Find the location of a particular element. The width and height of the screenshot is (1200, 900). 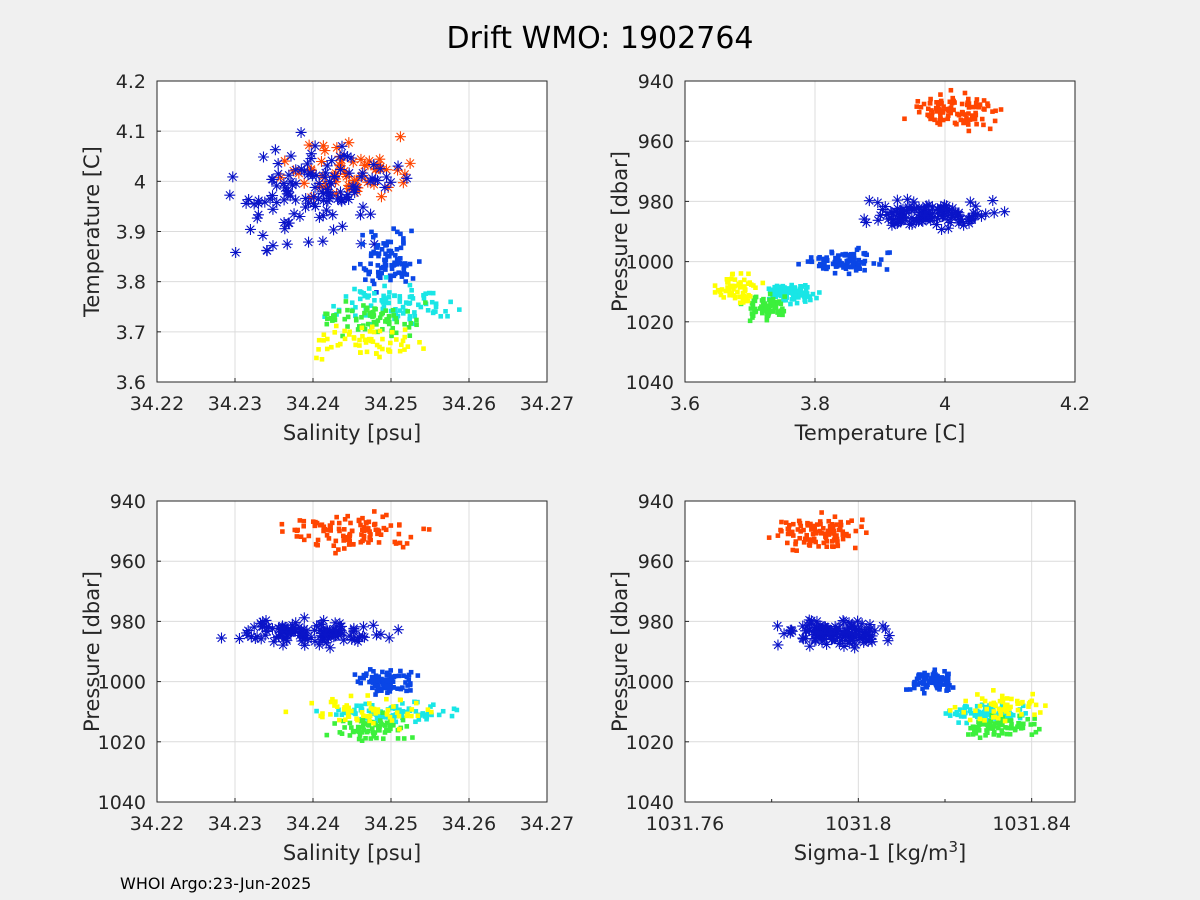

y-tick-label: 1040 is located at coordinates (650, 383).